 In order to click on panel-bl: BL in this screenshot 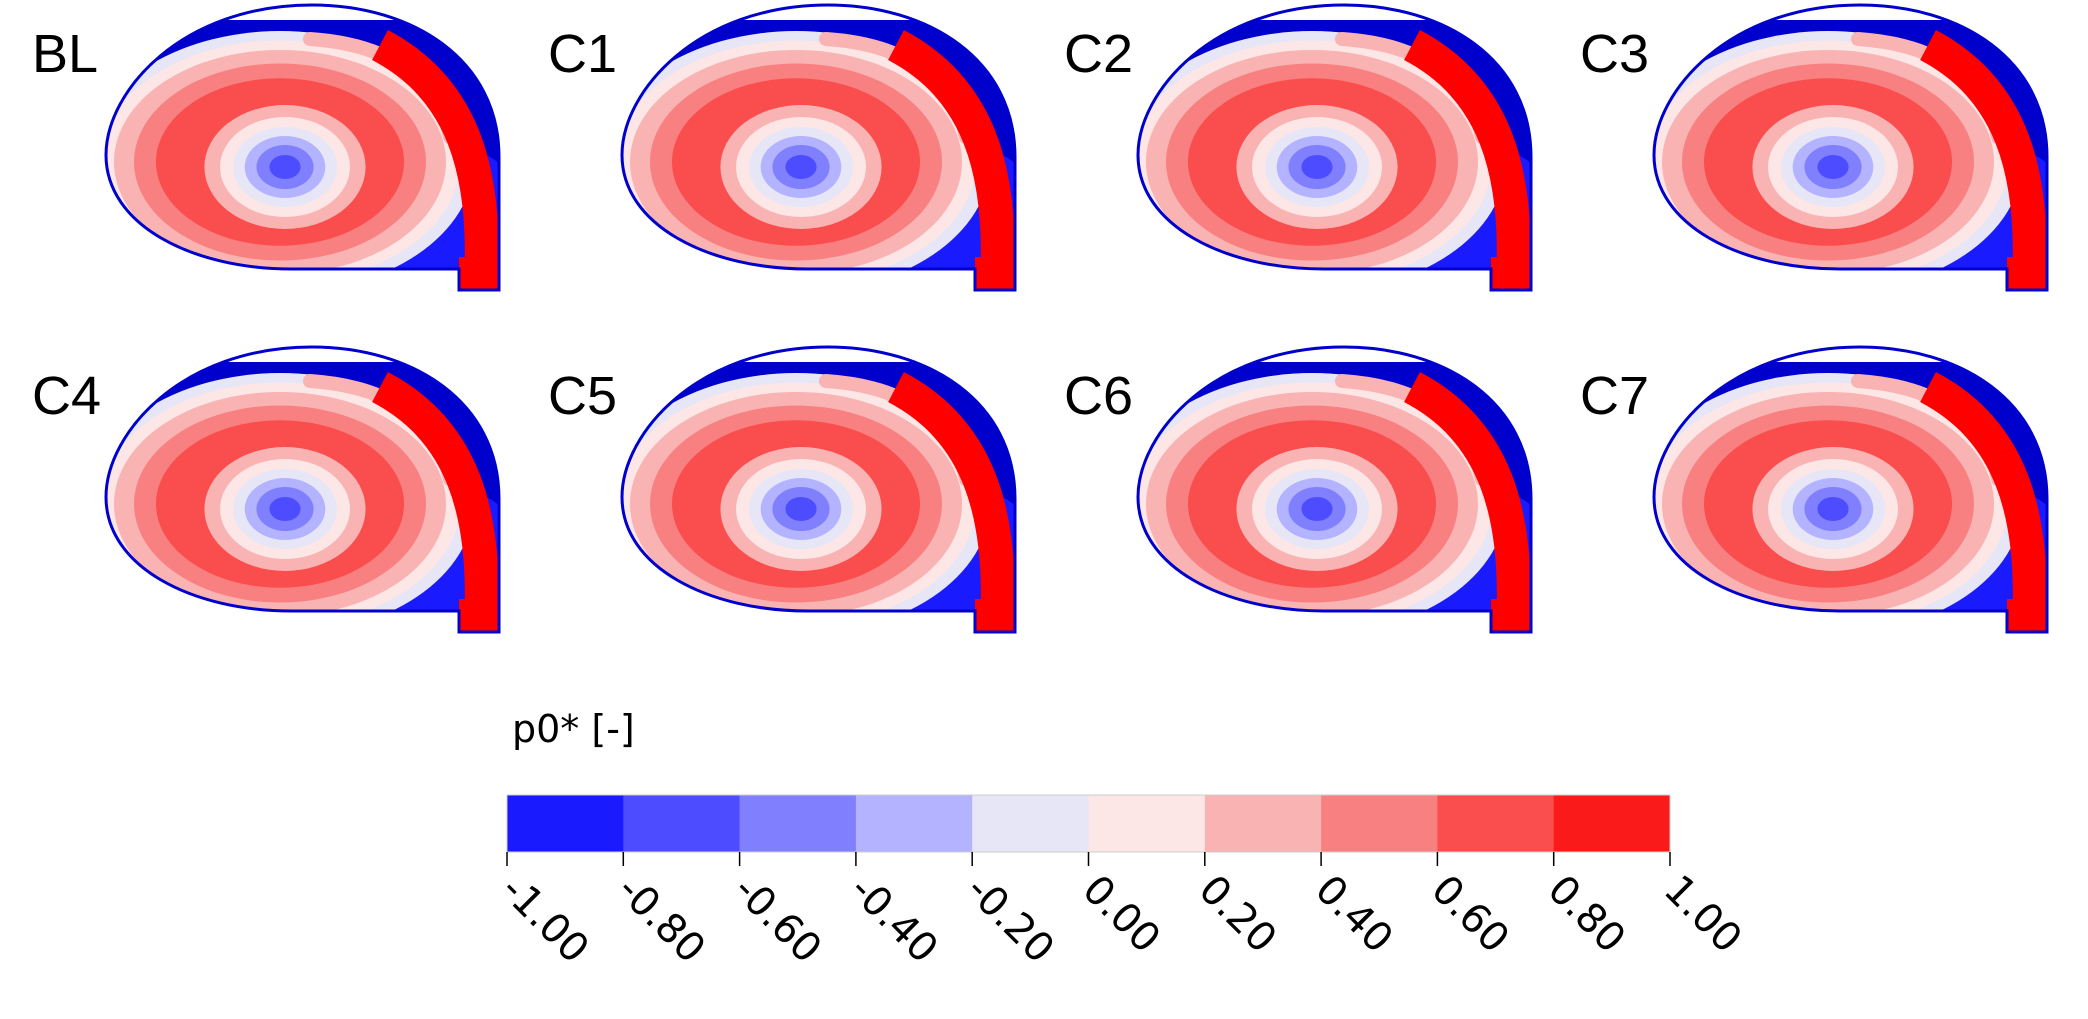, I will do `click(266, 147)`.